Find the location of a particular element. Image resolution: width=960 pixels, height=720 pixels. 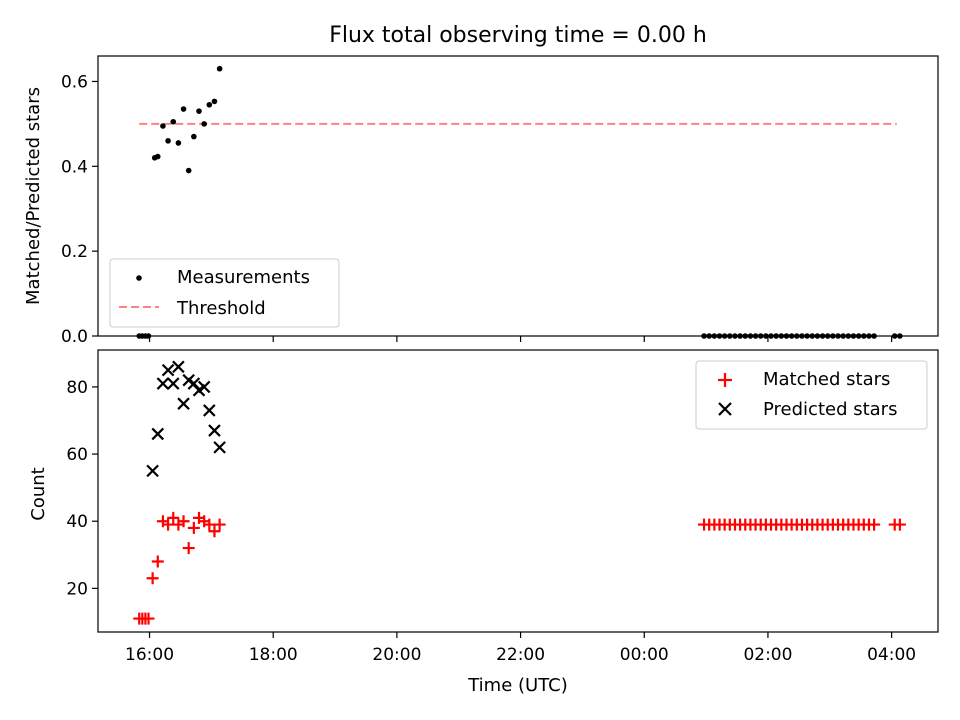

top-legend: Measurements Threshold is located at coordinates (224, 293).